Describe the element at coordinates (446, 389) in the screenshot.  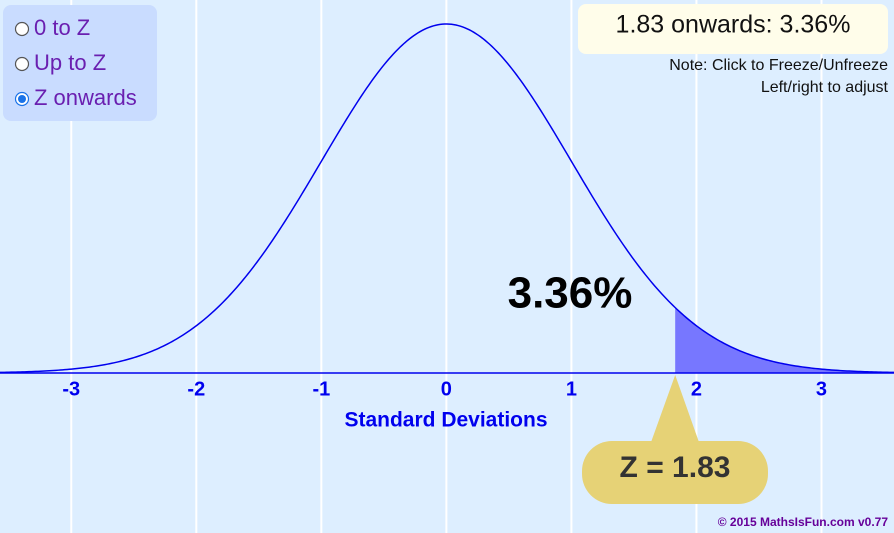
I see `x-tick-label: 0` at that location.